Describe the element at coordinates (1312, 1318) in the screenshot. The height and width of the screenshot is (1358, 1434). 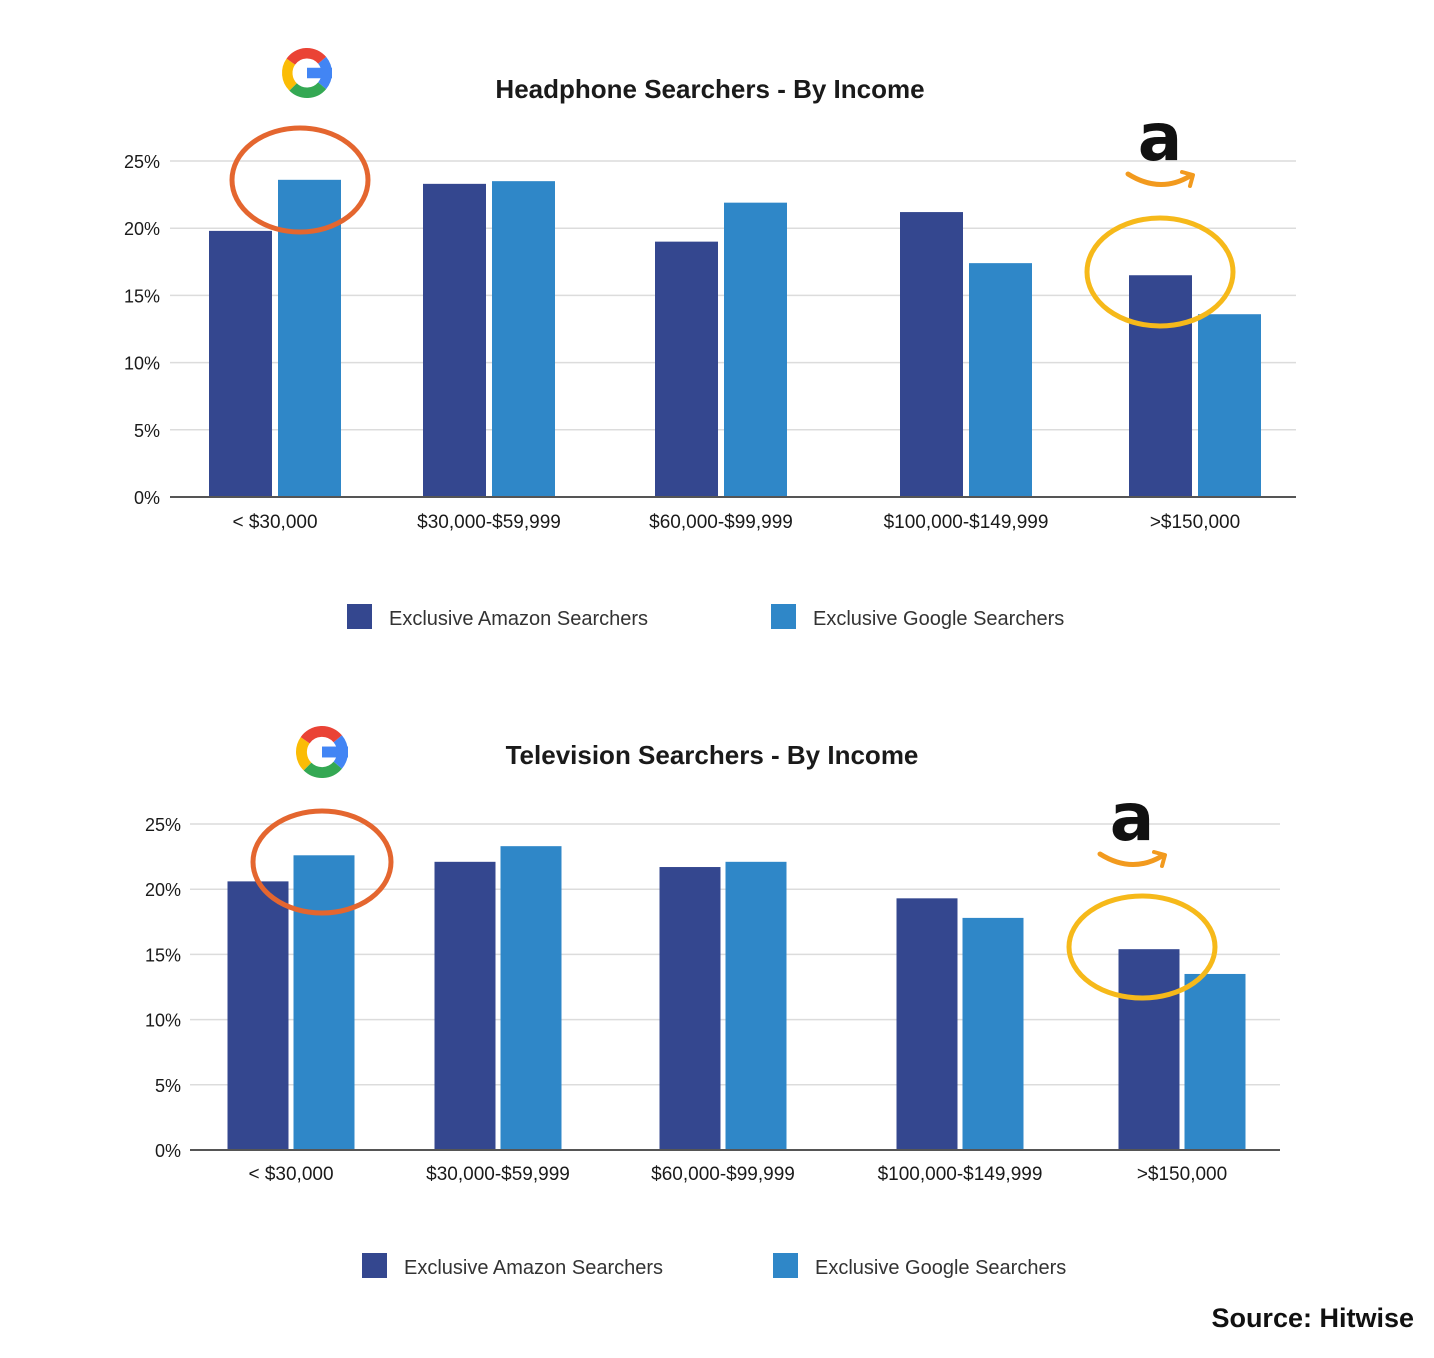
I see `source-note: Source: Hitwise` at that location.